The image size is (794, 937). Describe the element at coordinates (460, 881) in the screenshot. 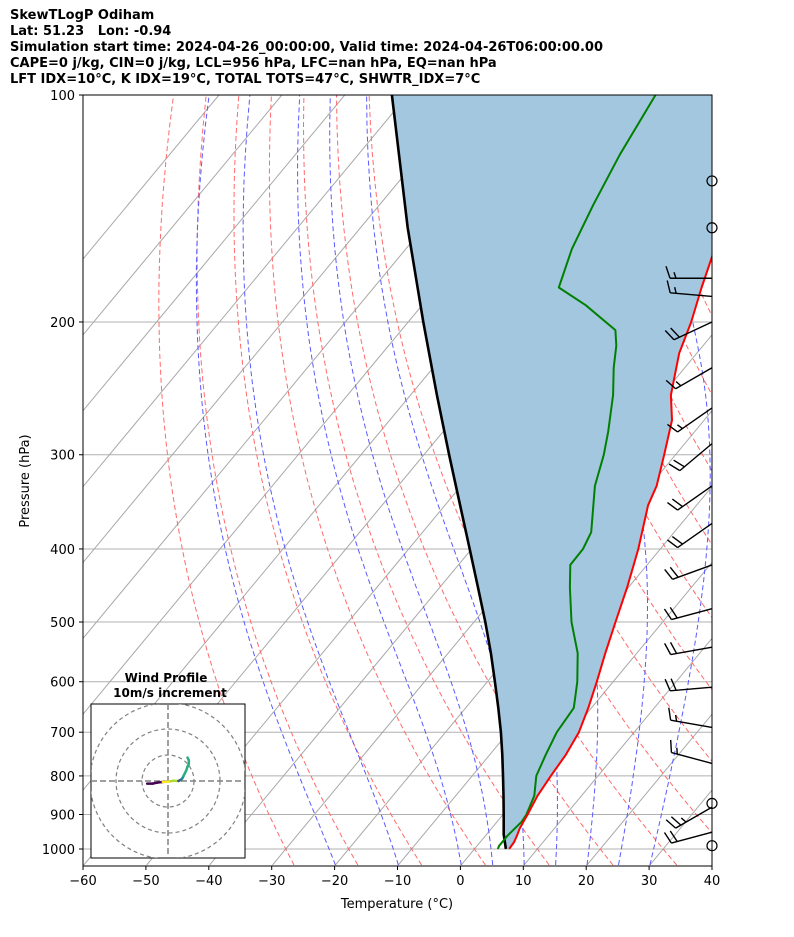

I see `x-tick-label: 0` at that location.